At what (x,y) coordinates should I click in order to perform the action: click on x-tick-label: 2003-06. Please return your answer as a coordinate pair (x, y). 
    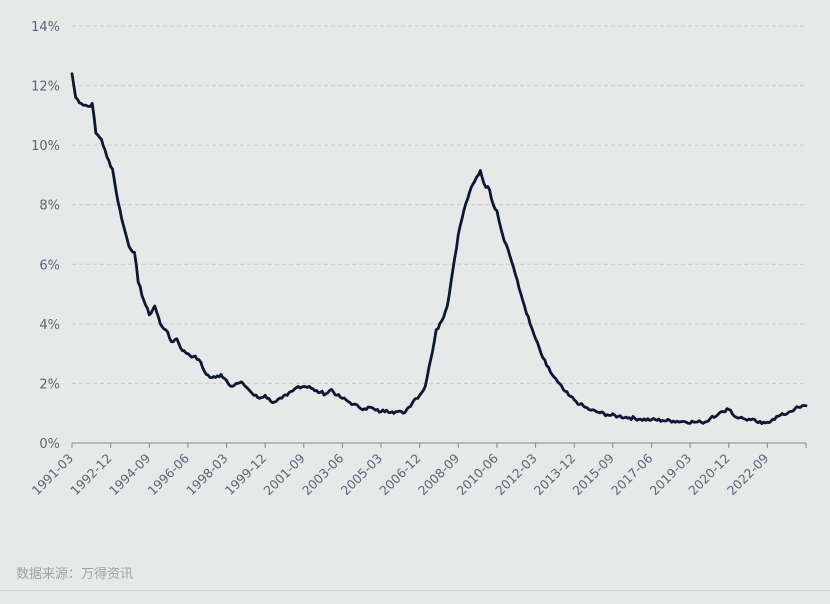
    Looking at the image, I should click on (323, 474).